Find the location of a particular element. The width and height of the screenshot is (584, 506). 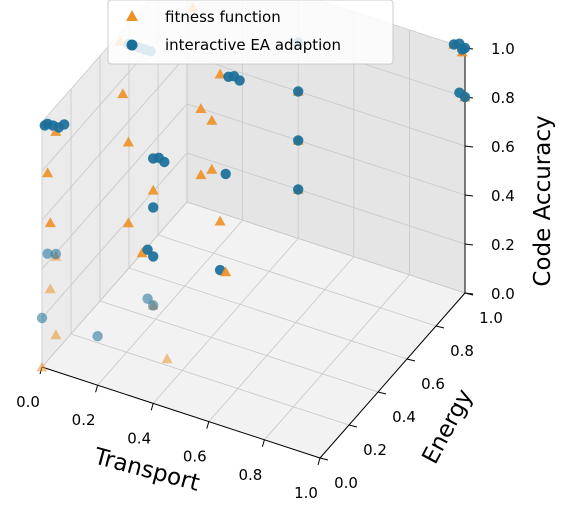

y-tick-label: 0.8 is located at coordinates (462, 351).